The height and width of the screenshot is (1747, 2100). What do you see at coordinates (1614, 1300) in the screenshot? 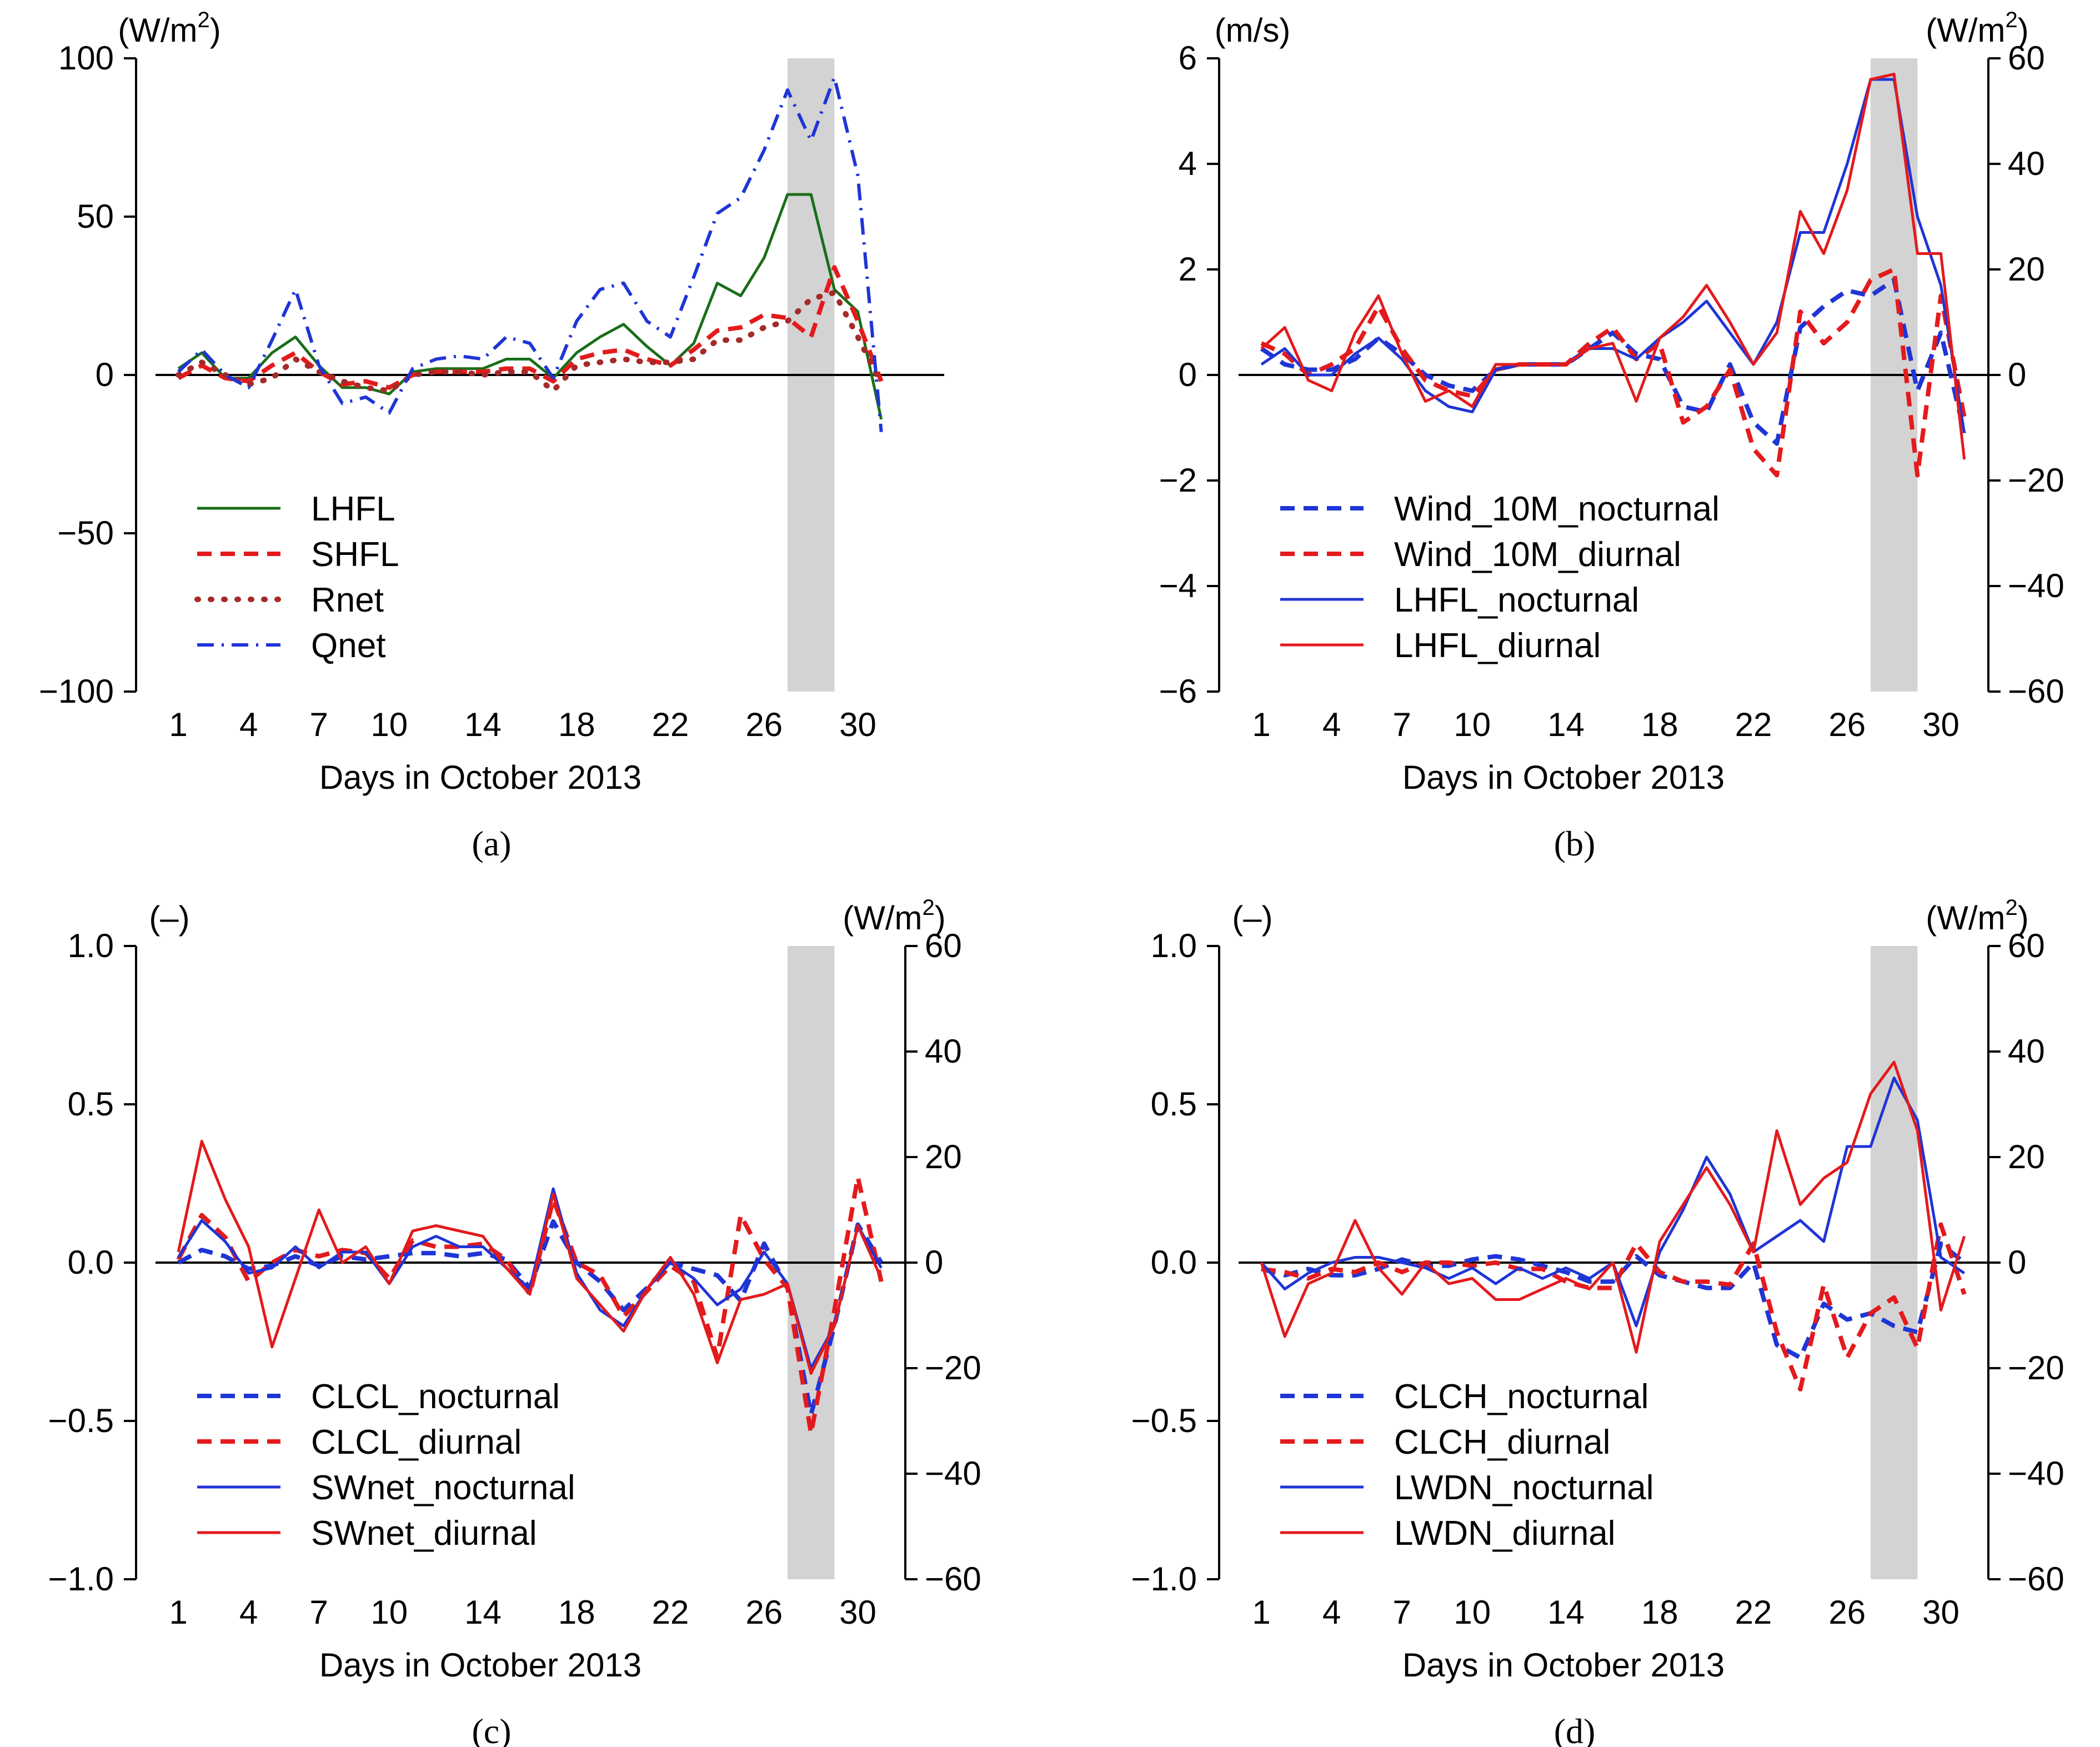
I see `series-line-clch-nocturnal` at bounding box center [1614, 1300].